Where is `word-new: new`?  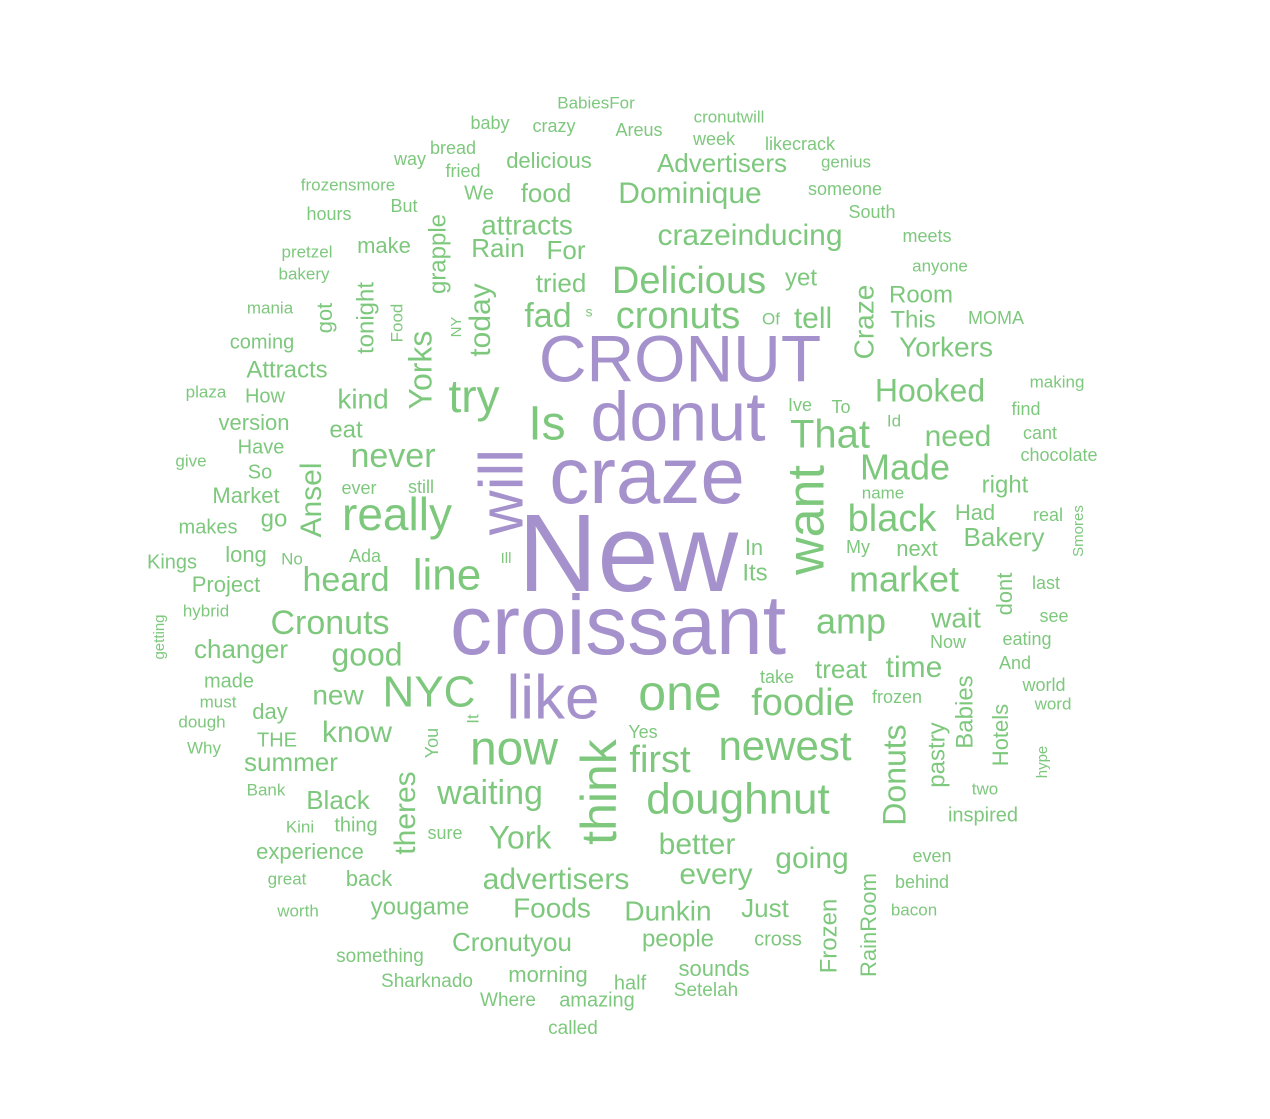
word-new: new is located at coordinates (338, 694).